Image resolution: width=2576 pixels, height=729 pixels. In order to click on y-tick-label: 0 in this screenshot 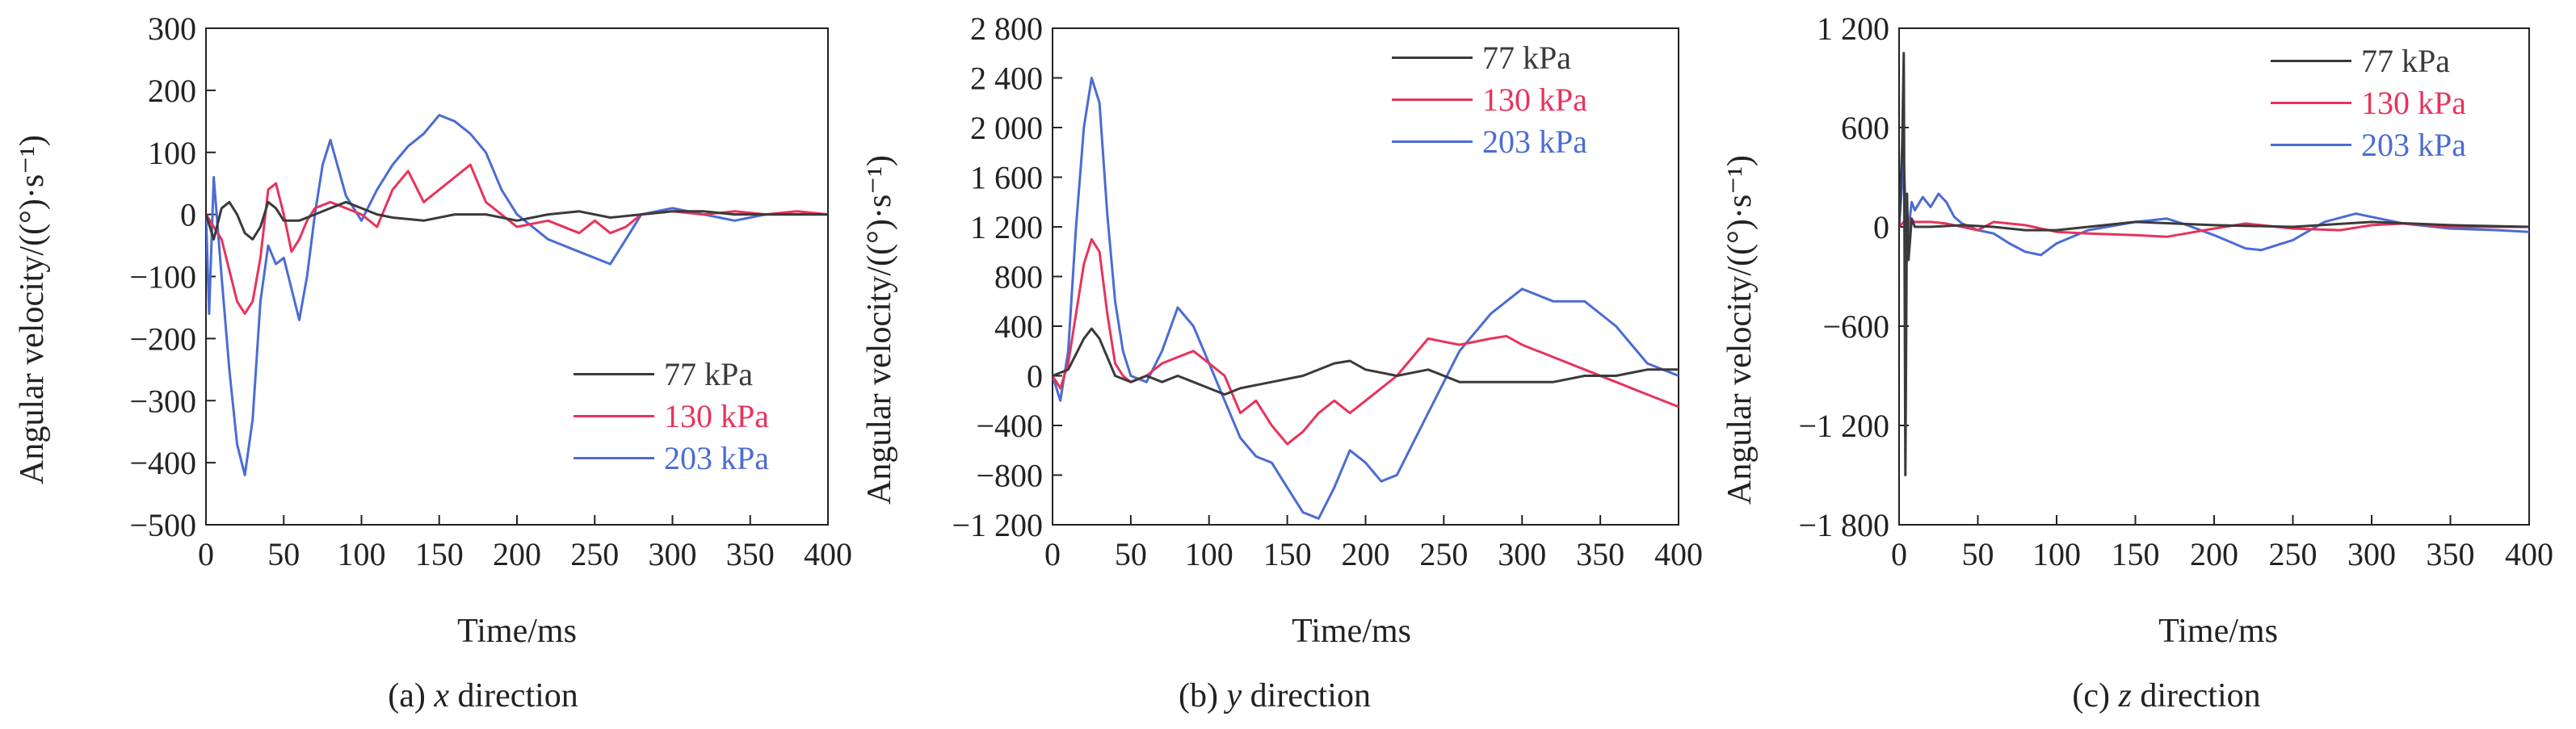, I will do `click(1035, 376)`.